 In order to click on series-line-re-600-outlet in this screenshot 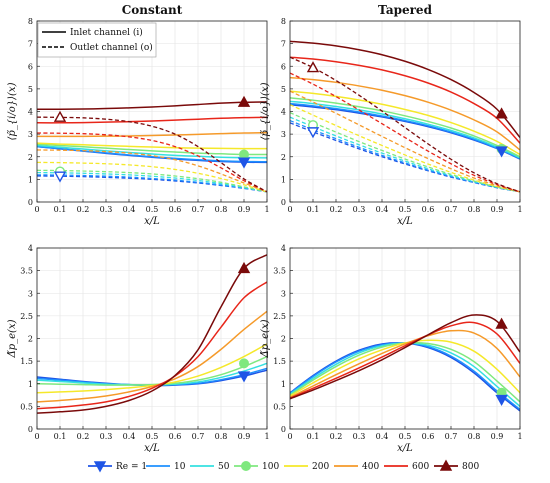, I will do `click(405, 132)`.